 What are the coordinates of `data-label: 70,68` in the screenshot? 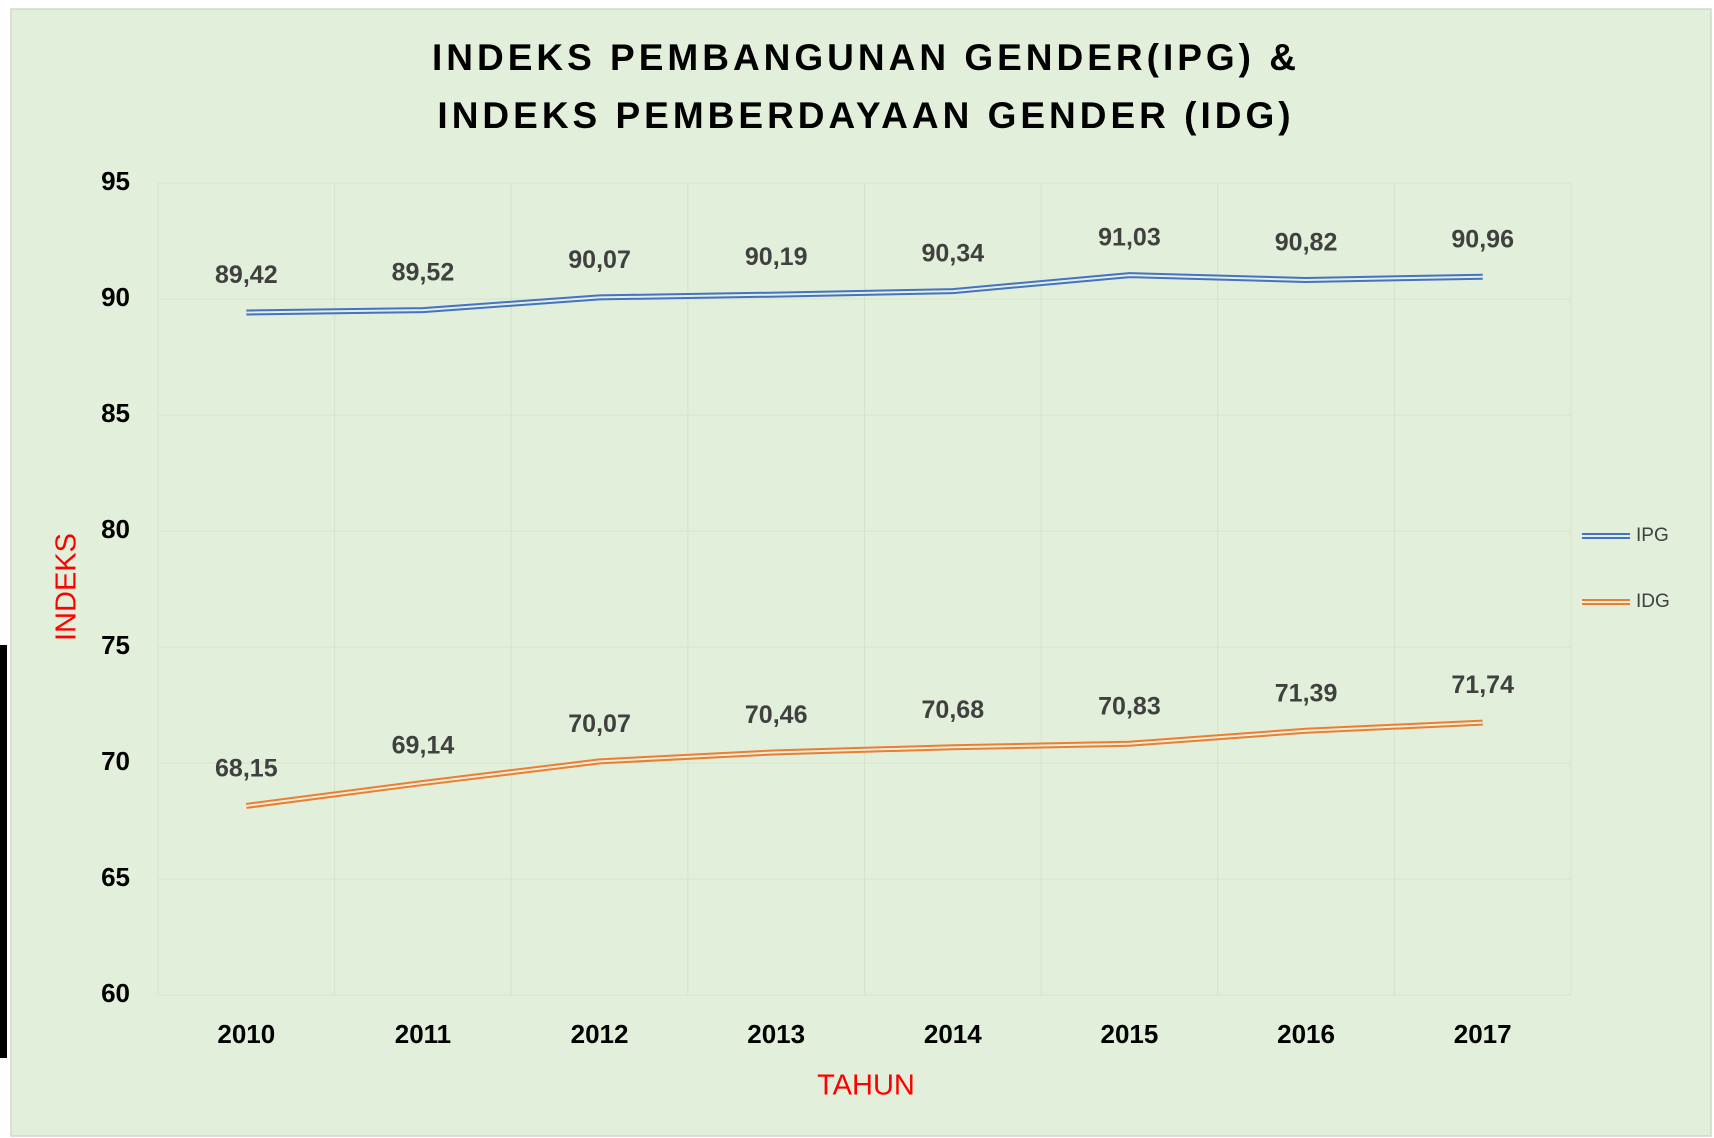 It's located at (953, 710).